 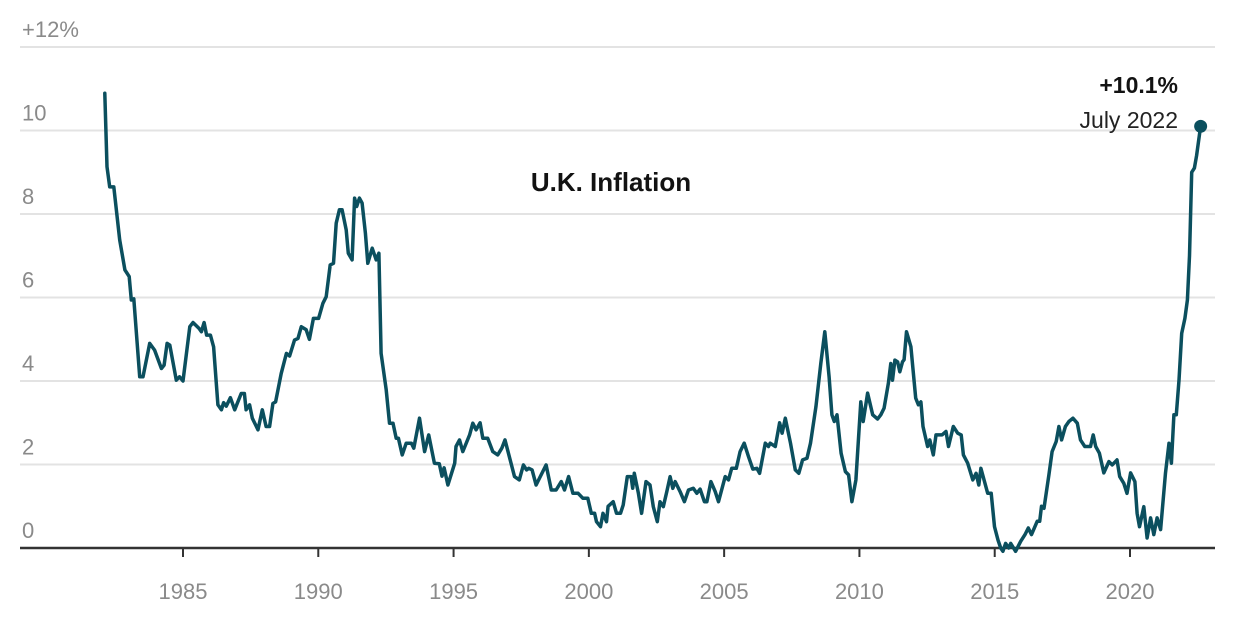 What do you see at coordinates (50, 29) in the screenshot?
I see `y-tick-label: +12%` at bounding box center [50, 29].